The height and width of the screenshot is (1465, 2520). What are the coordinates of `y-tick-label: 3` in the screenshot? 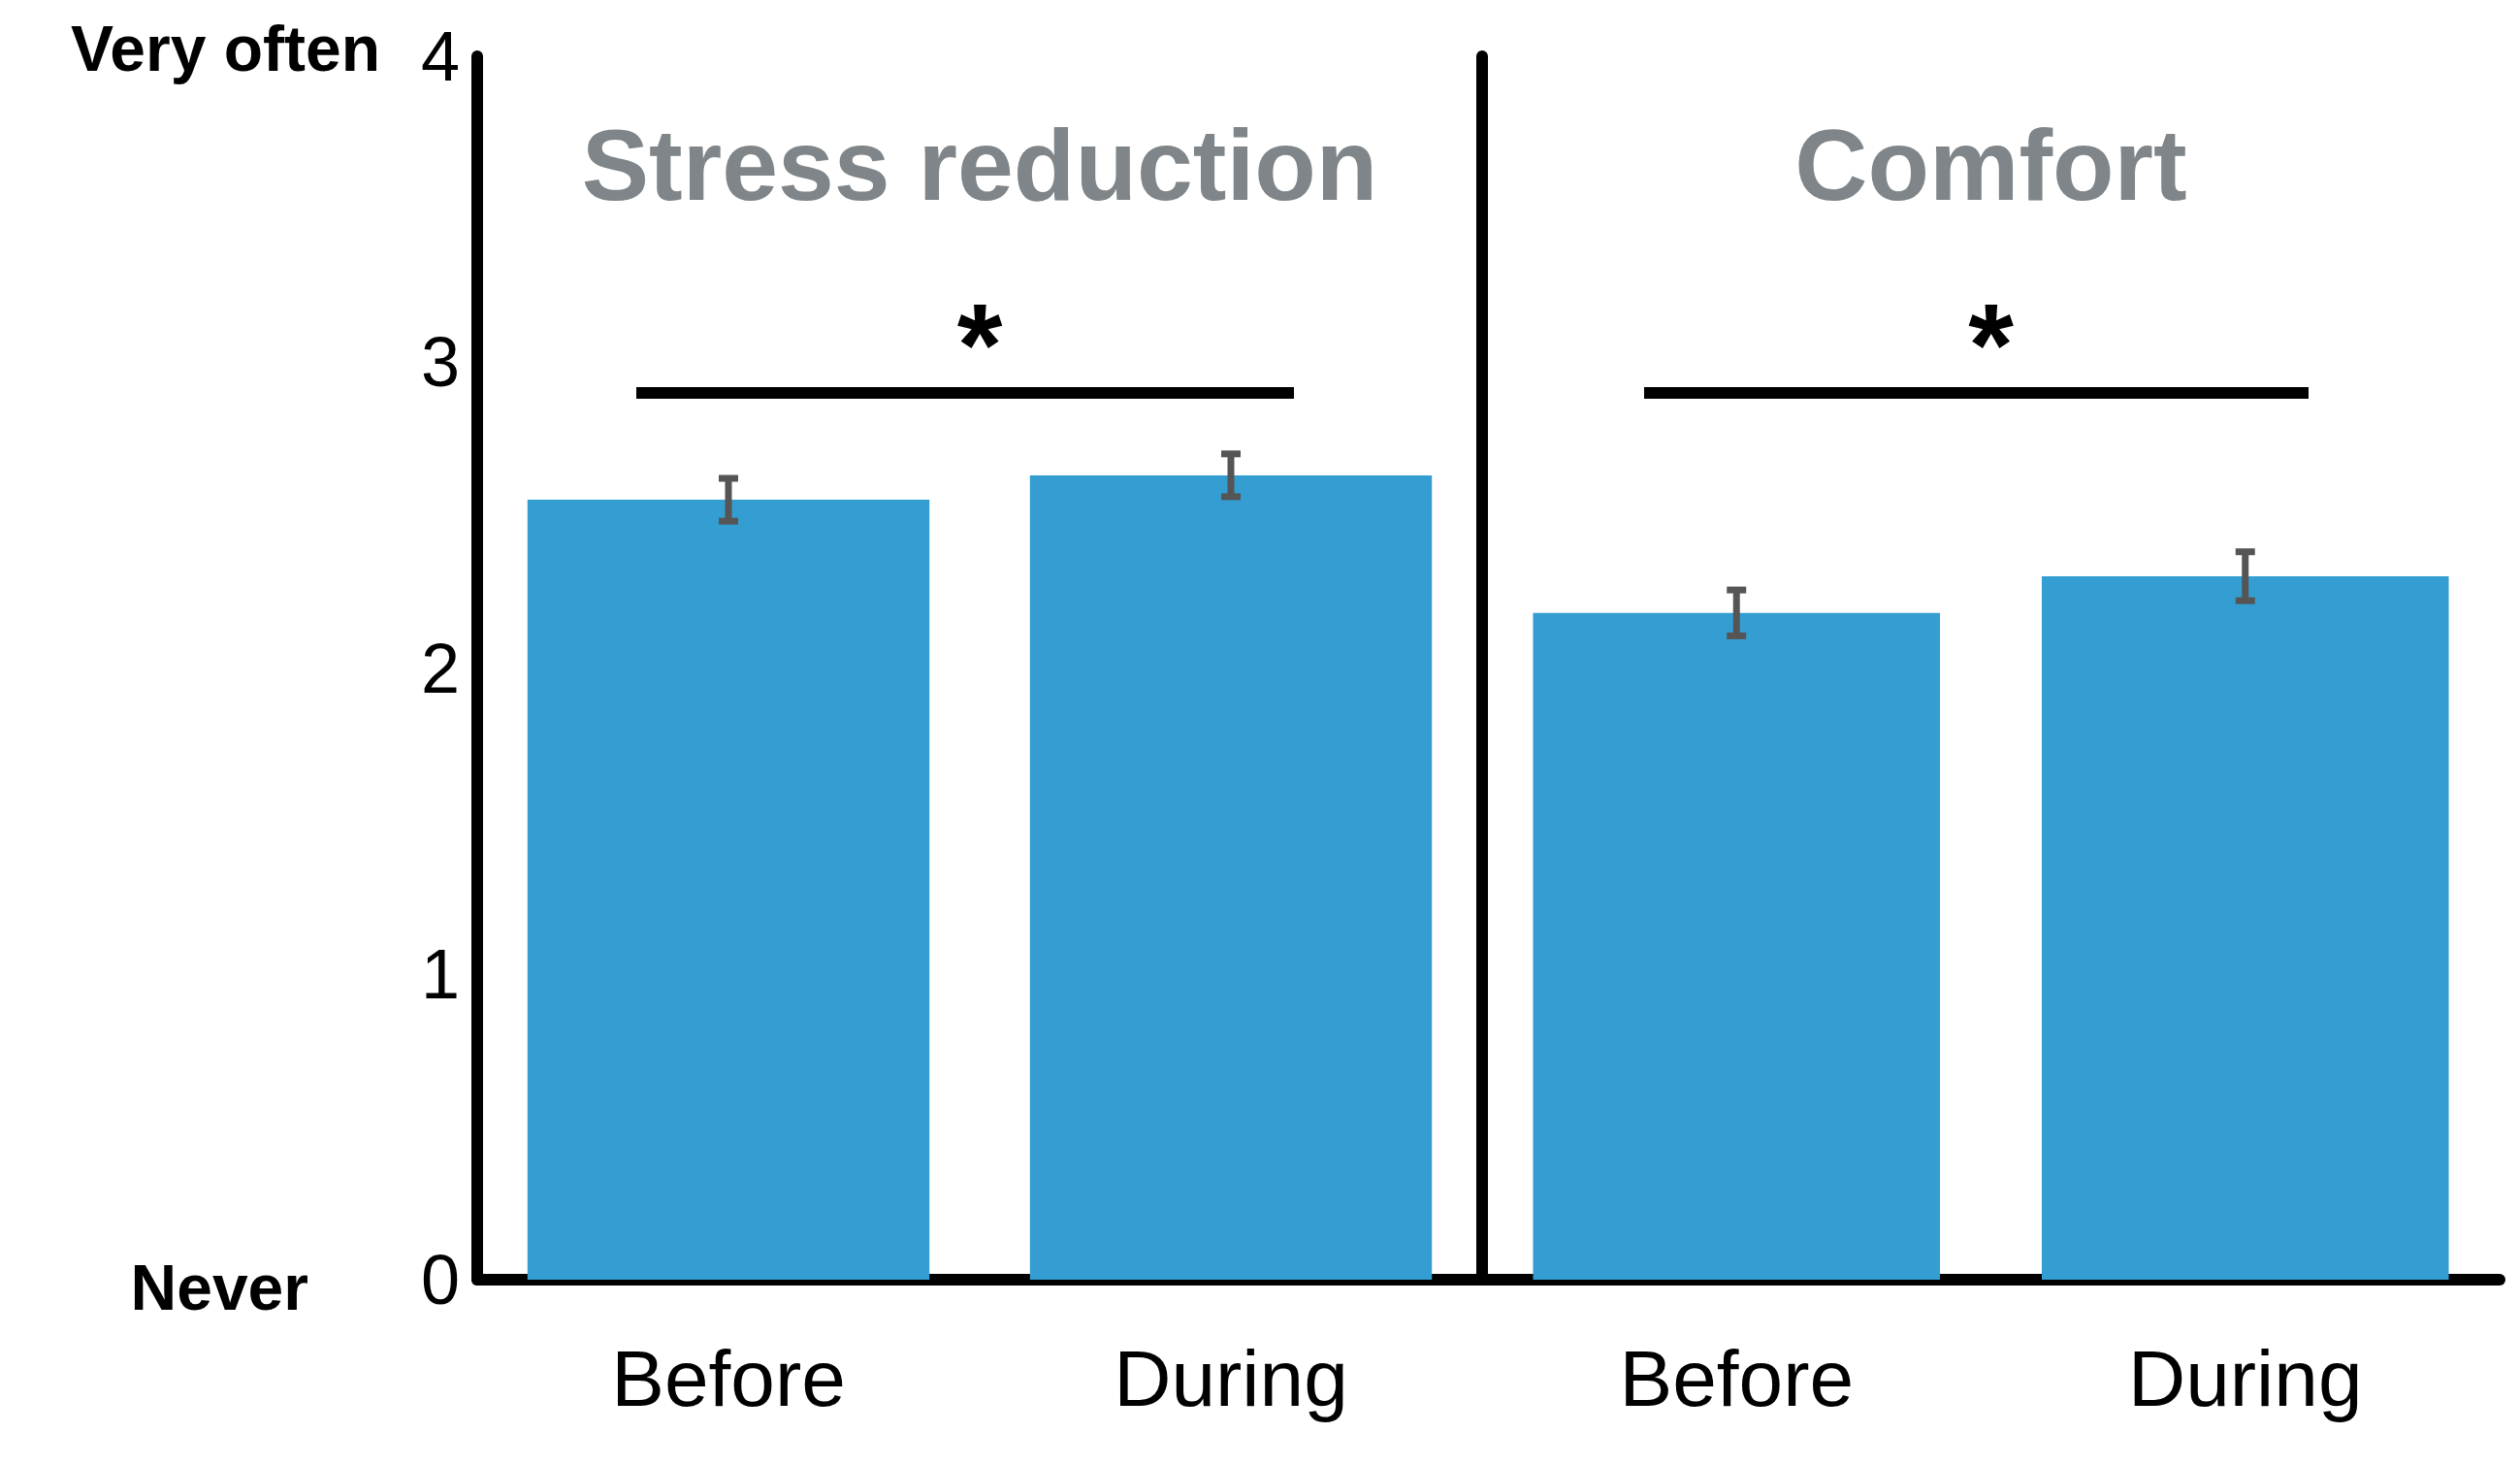 It's located at (440, 362).